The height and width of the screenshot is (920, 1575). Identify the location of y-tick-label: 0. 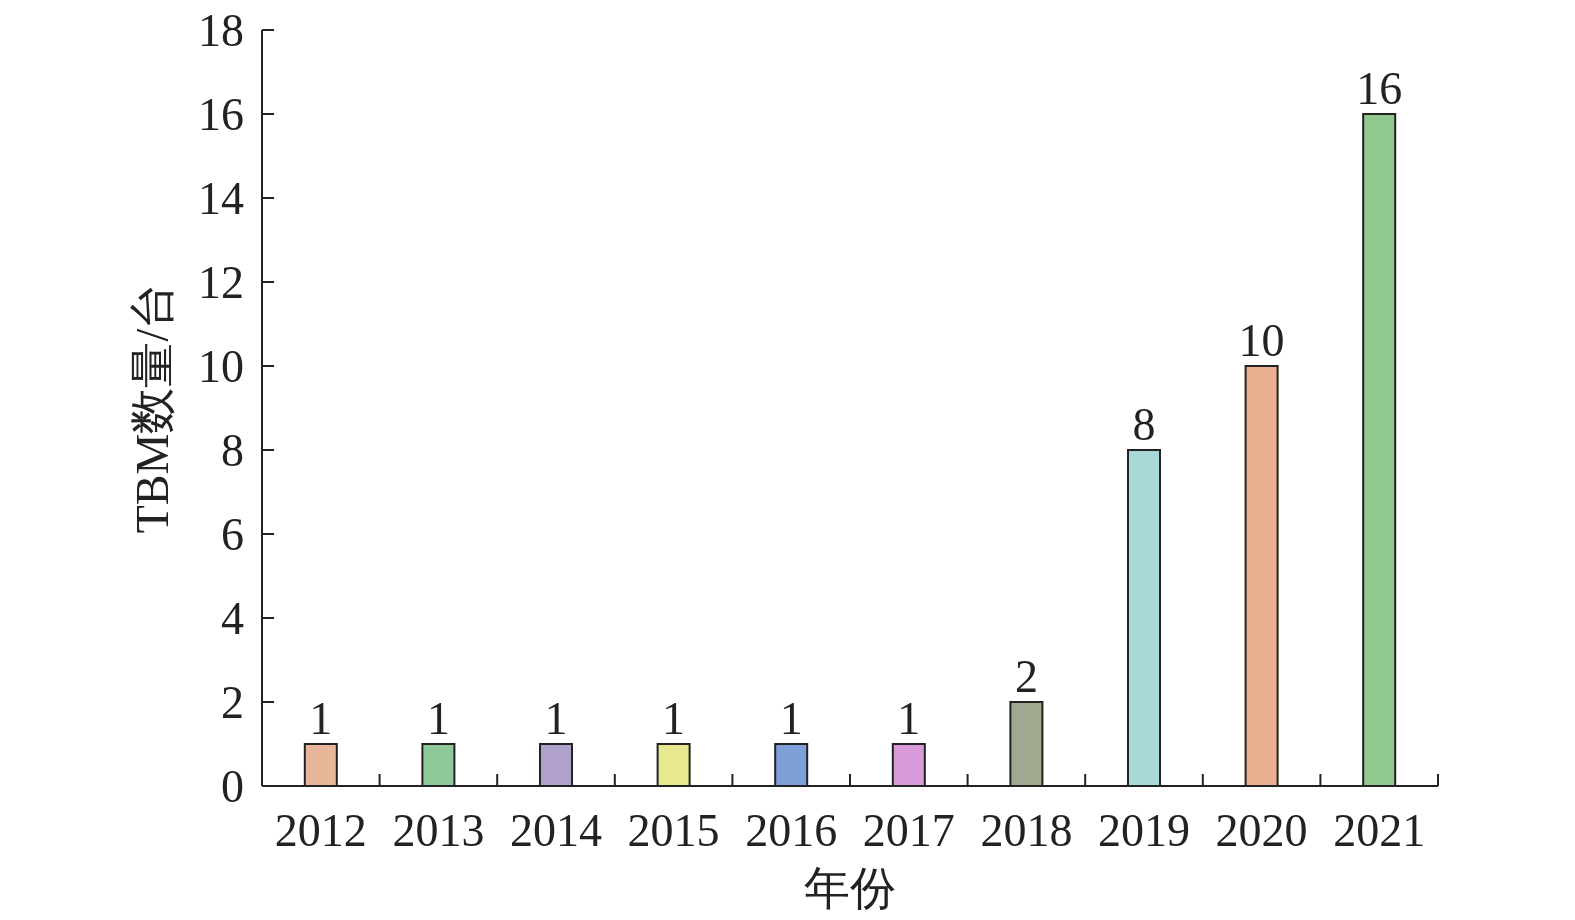
(232, 786).